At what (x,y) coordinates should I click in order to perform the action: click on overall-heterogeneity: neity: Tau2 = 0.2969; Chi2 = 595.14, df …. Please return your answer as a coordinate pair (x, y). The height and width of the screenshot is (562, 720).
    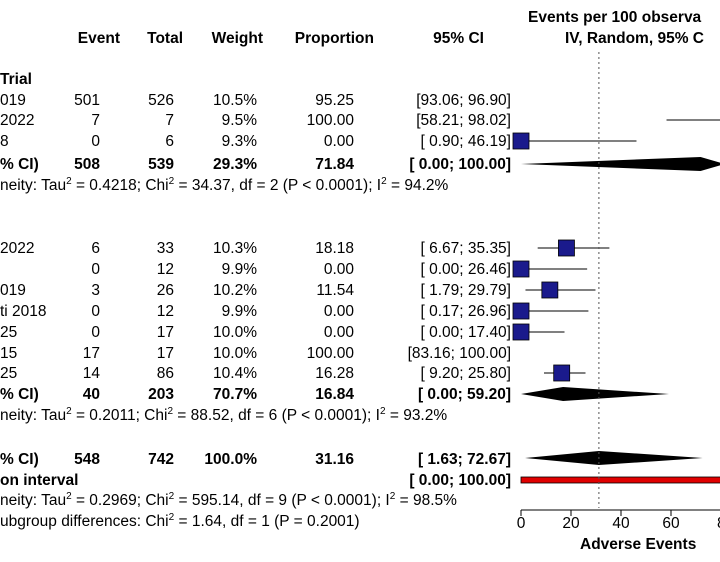
    Looking at the image, I should click on (228, 500).